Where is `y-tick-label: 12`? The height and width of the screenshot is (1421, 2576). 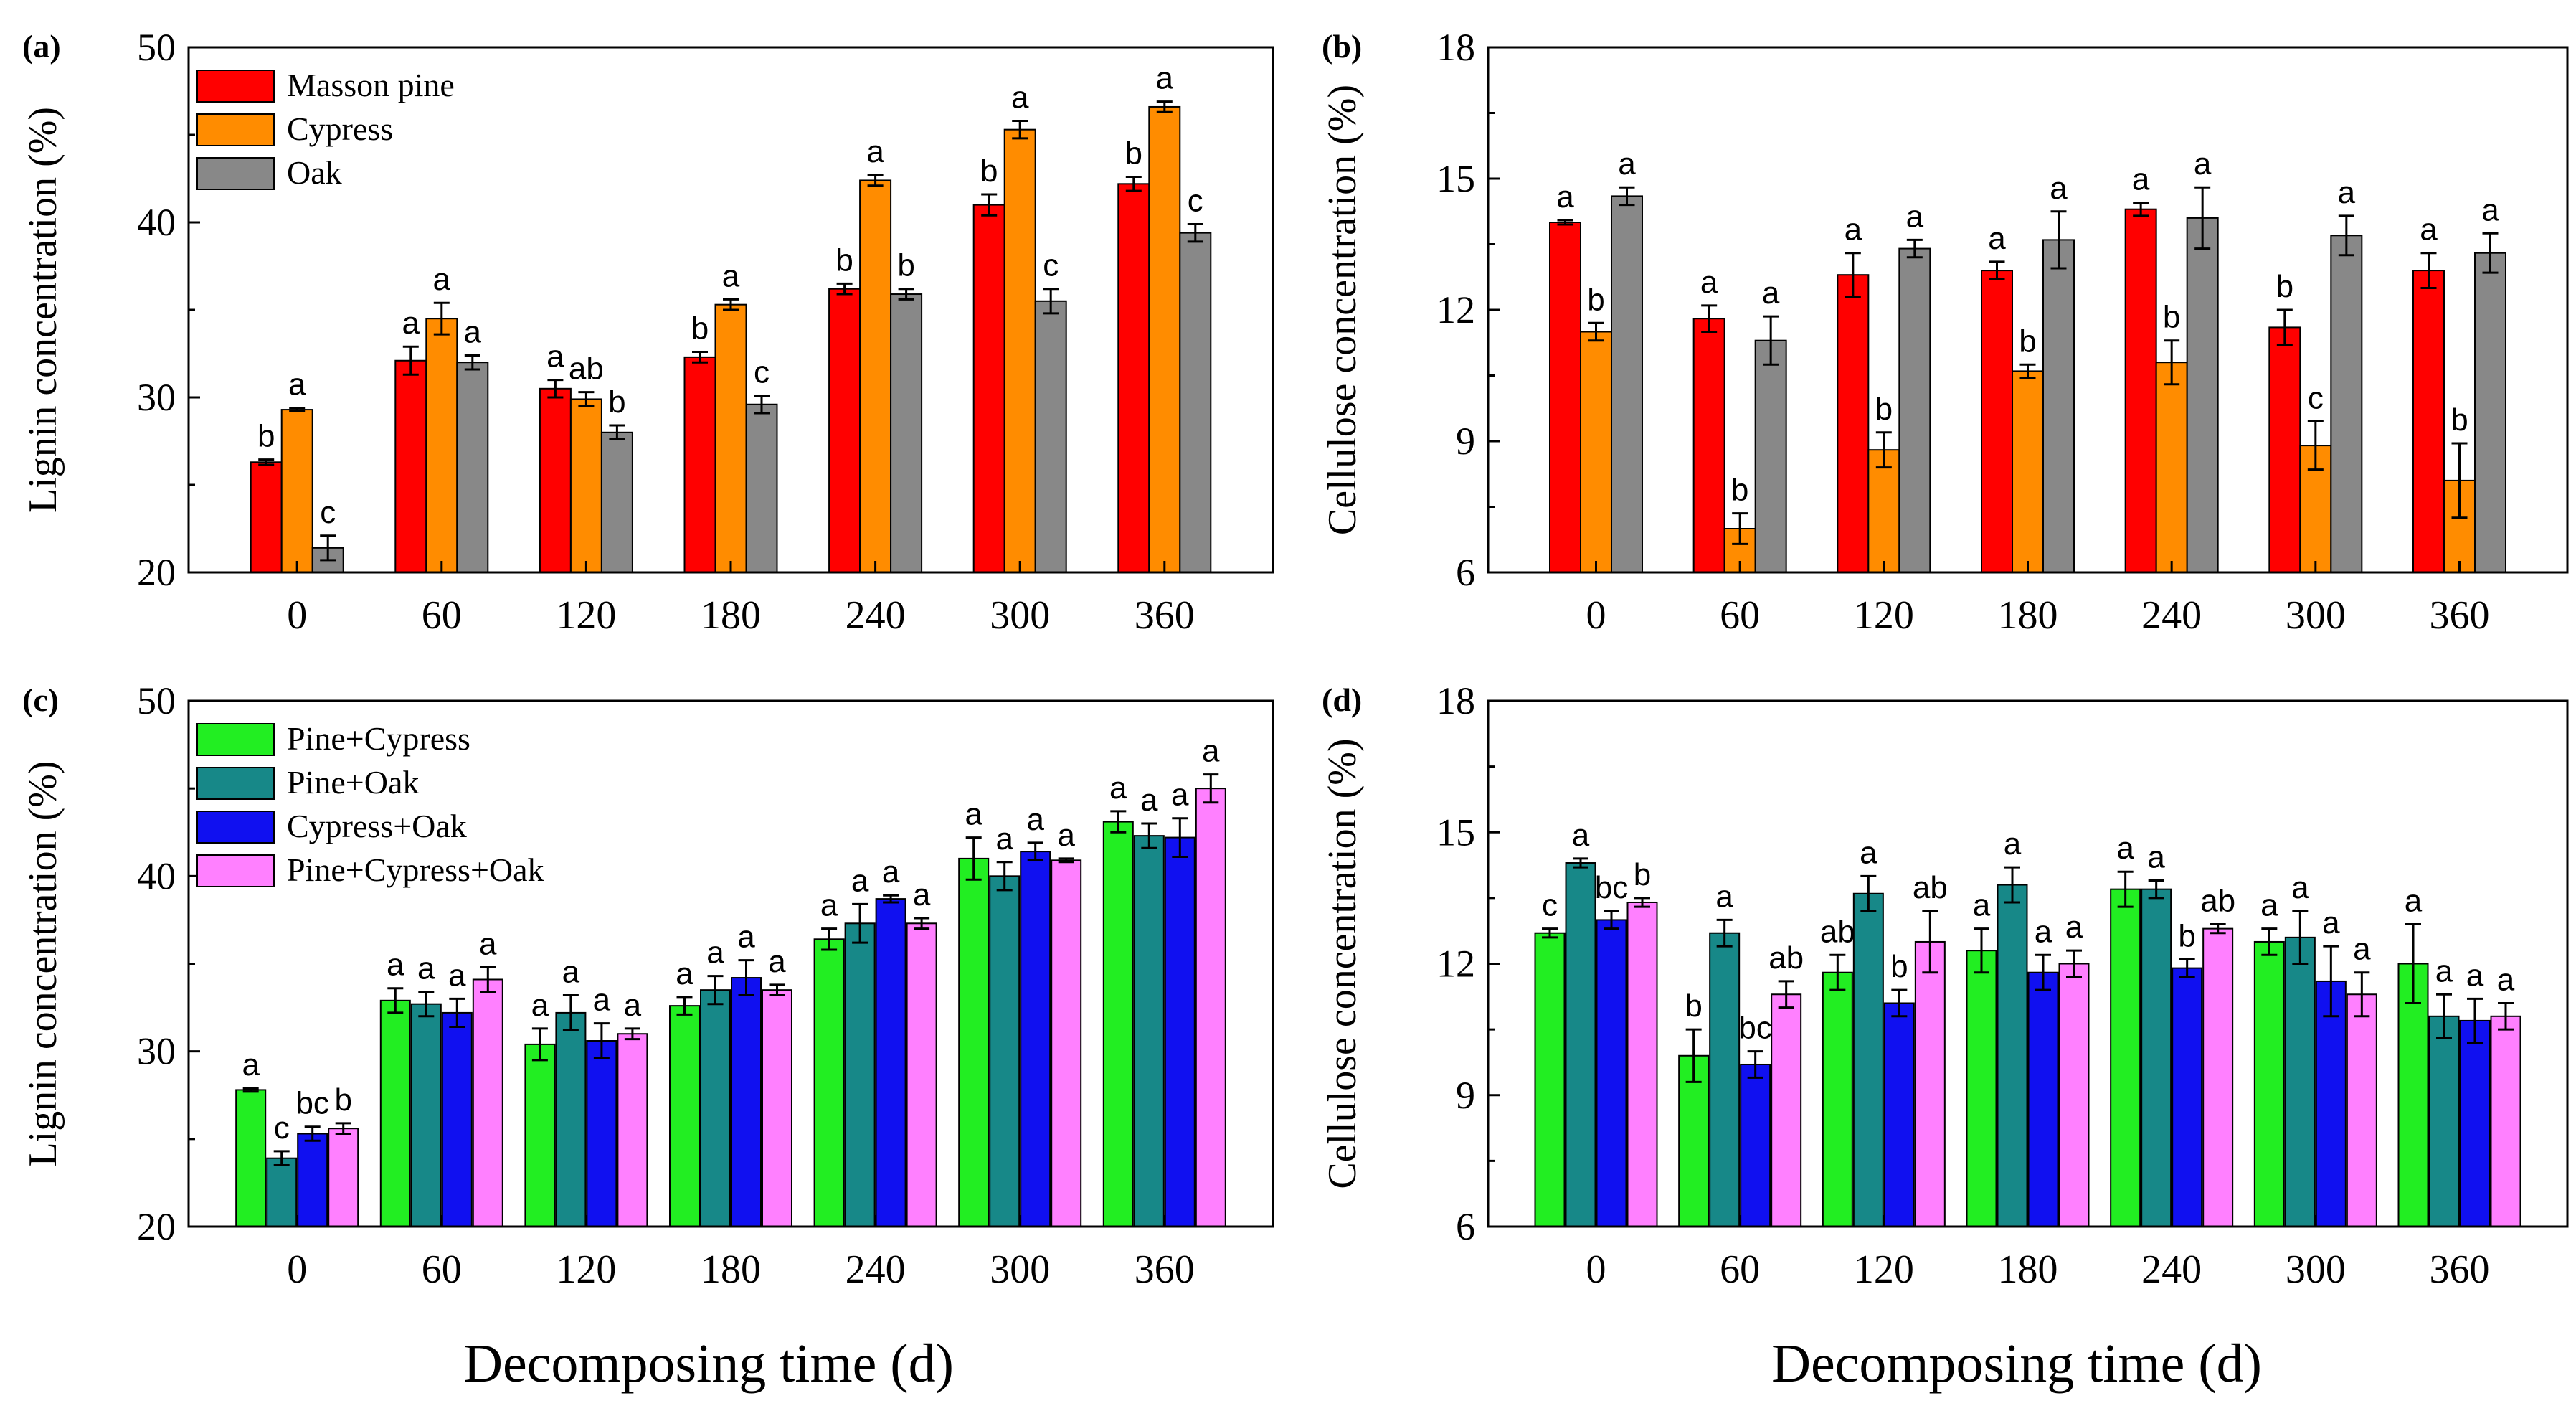 y-tick-label: 12 is located at coordinates (1455, 309).